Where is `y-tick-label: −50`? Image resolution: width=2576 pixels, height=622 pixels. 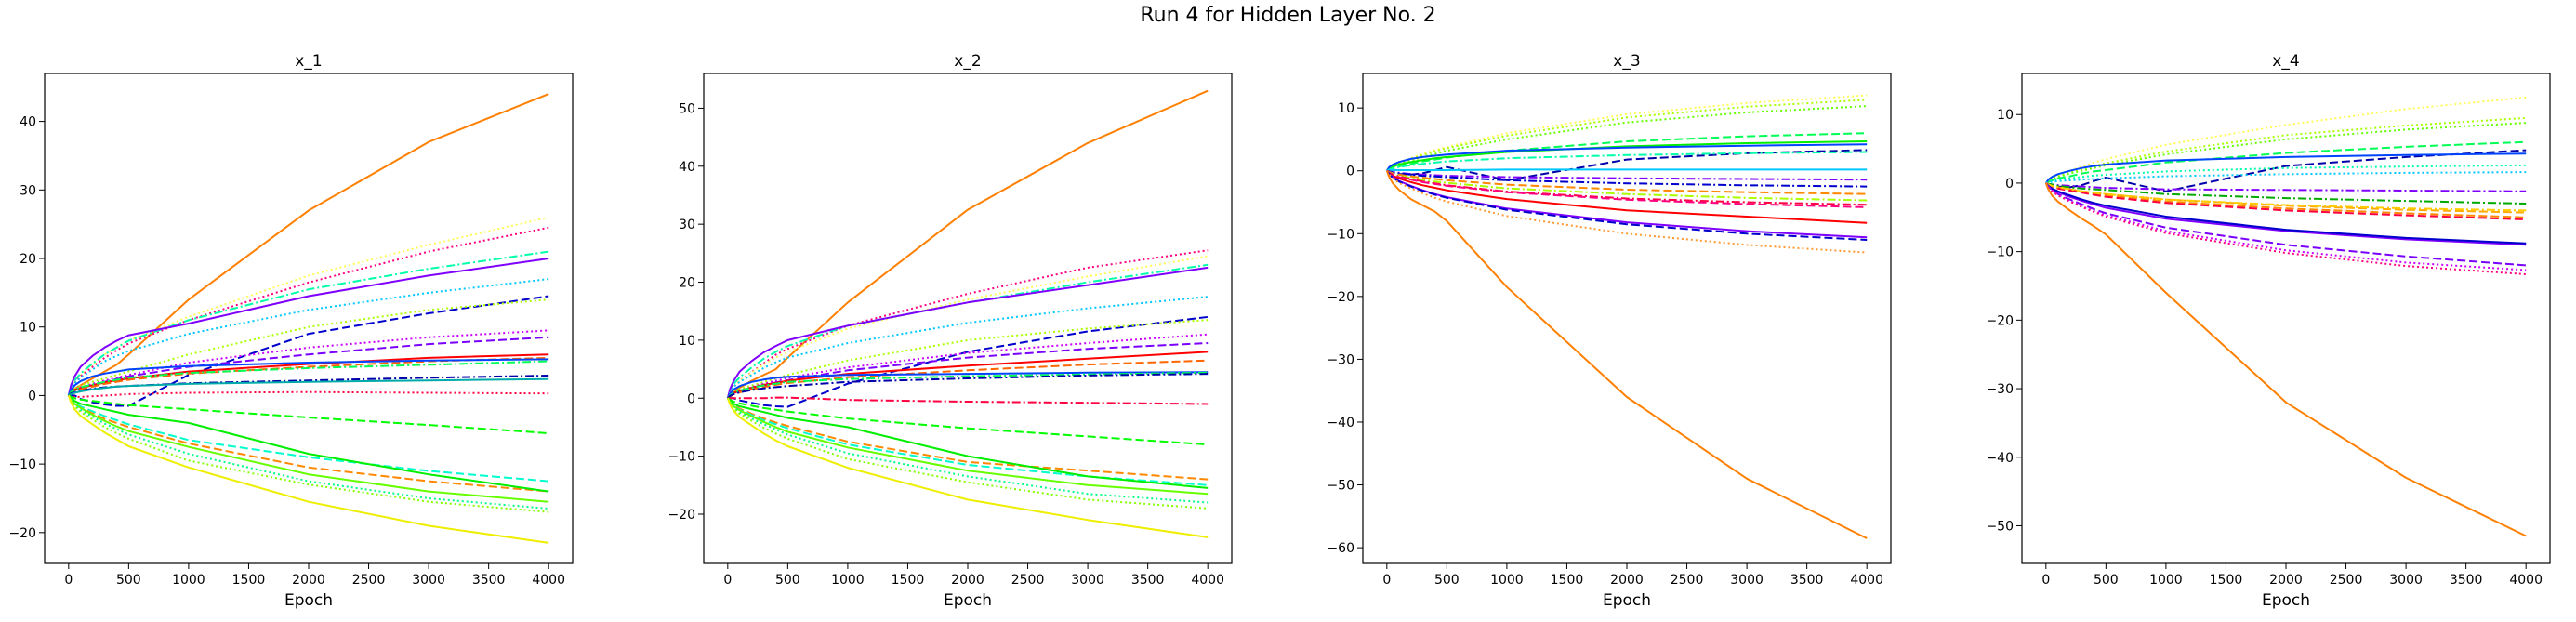 y-tick-label: −50 is located at coordinates (1340, 487).